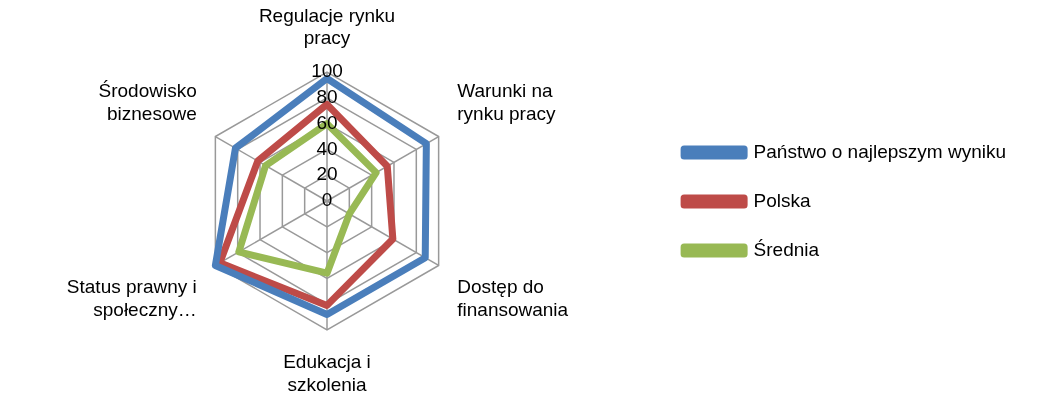  What do you see at coordinates (327, 71) in the screenshot?
I see `y-tick-label: 100` at bounding box center [327, 71].